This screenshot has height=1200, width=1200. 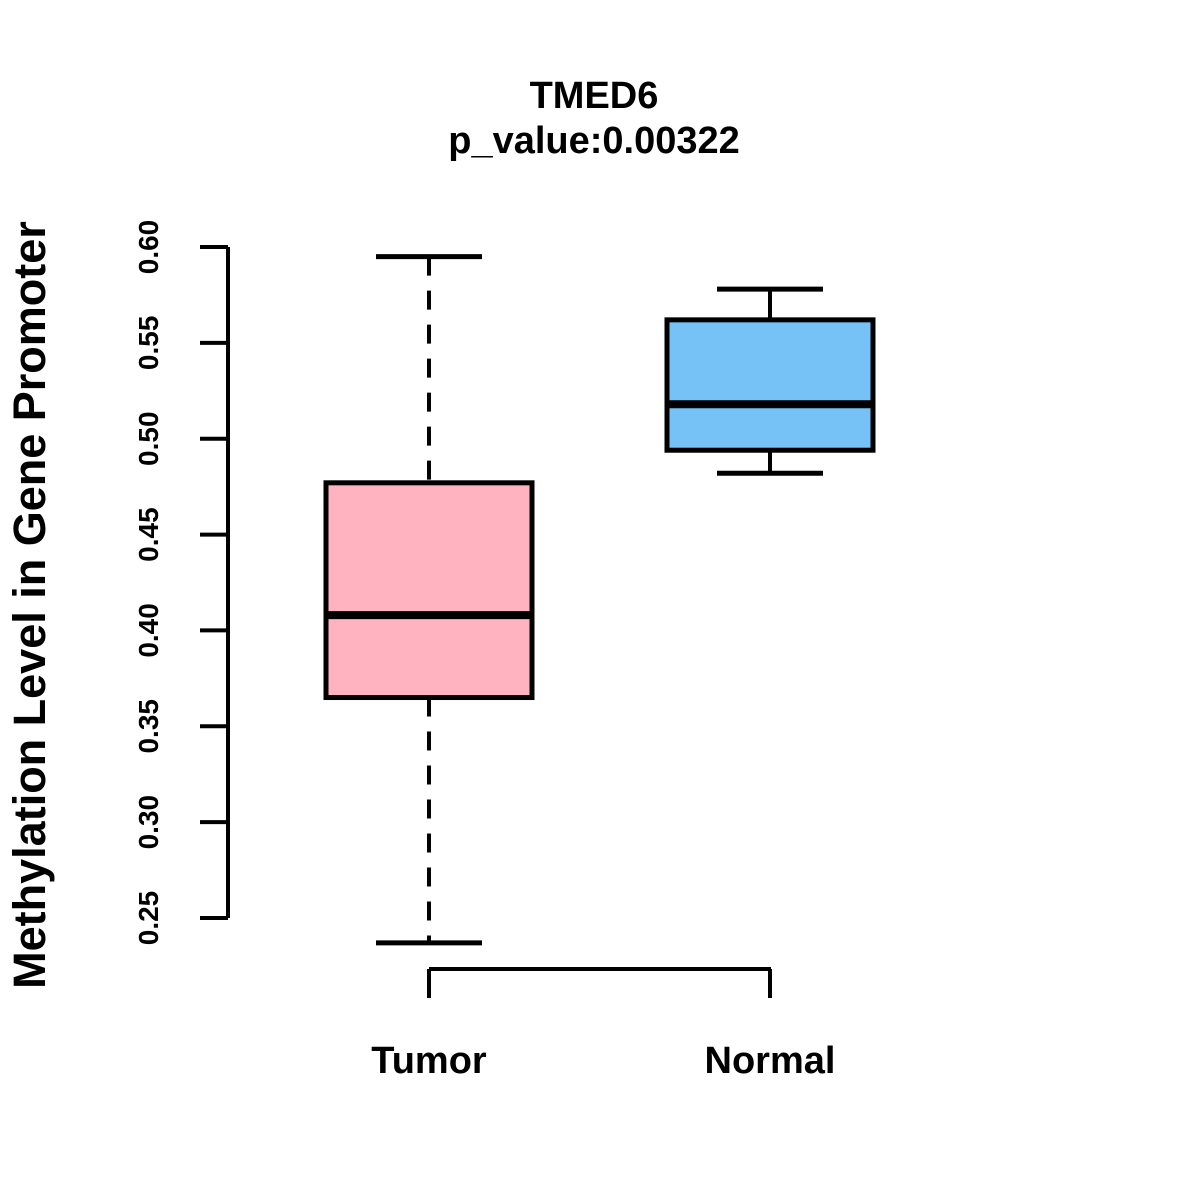 I want to click on y-axis-tick-label: 0.50, so click(x=148, y=438).